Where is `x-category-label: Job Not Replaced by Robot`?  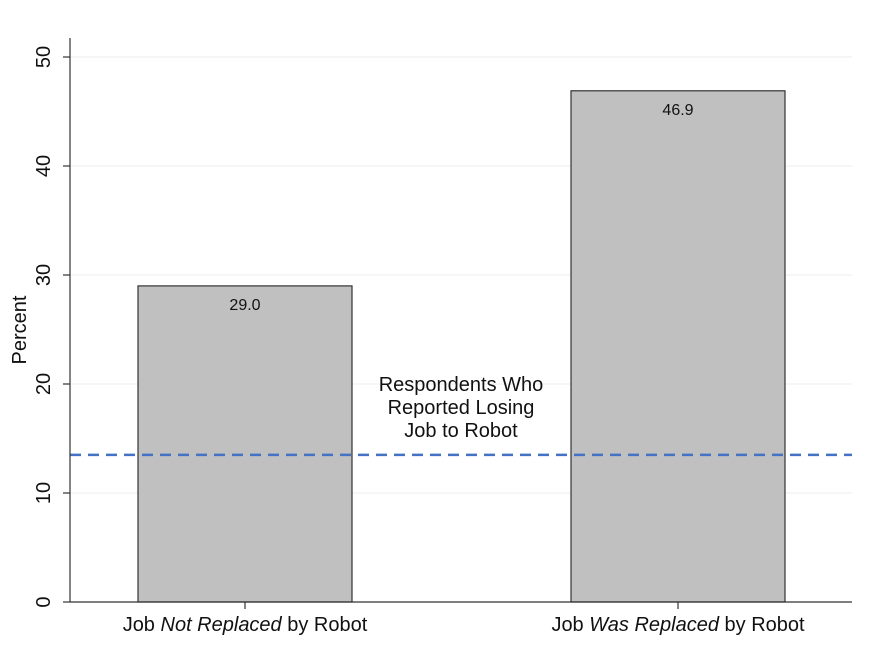 x-category-label: Job Not Replaced by Robot is located at coordinates (245, 625).